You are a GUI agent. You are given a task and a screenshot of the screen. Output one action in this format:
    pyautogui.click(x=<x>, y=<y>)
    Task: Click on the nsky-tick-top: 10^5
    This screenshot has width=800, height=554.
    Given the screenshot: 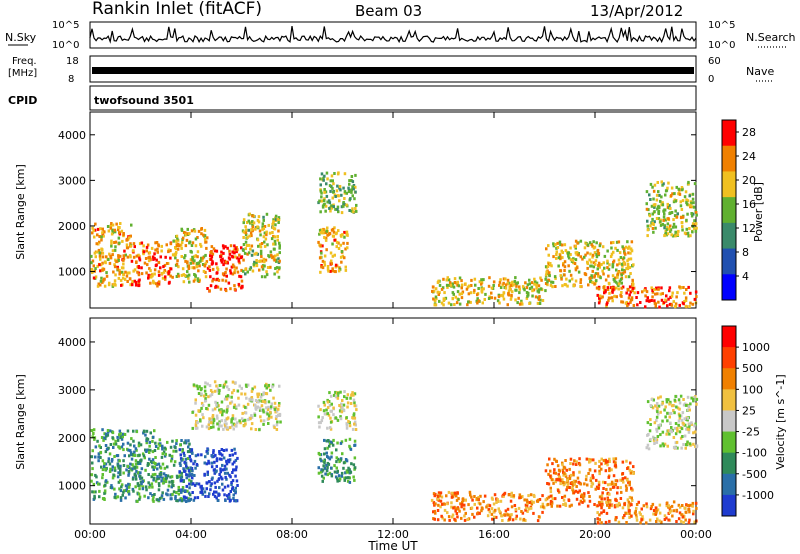 What is the action you would take?
    pyautogui.click(x=65, y=25)
    